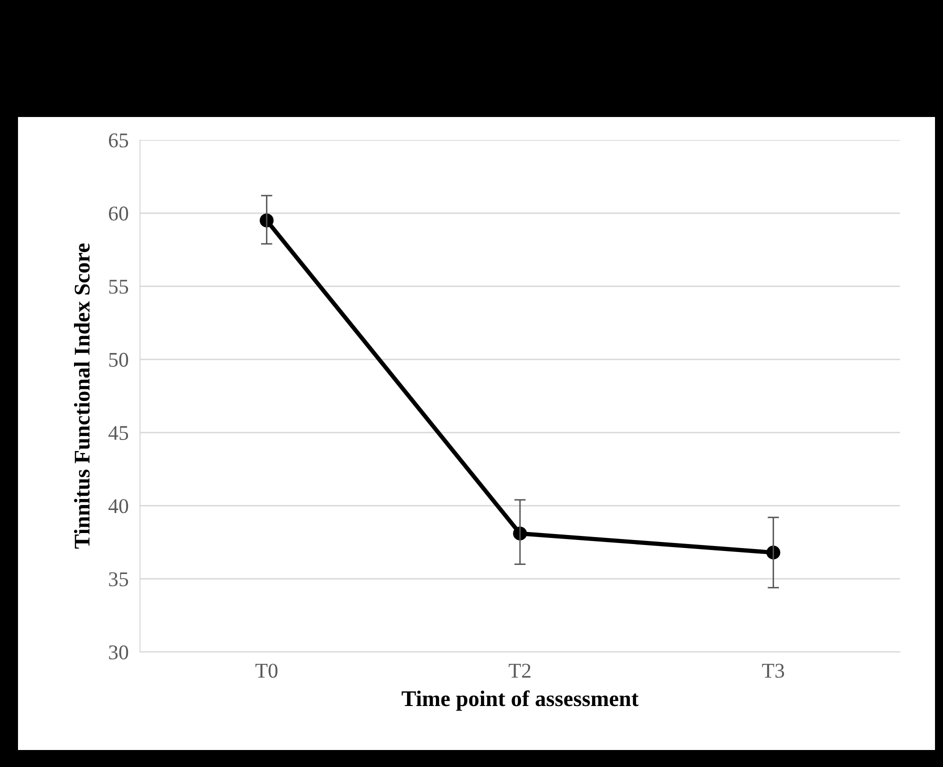  I want to click on x-axis-title: Time point of assessment, so click(520, 700).